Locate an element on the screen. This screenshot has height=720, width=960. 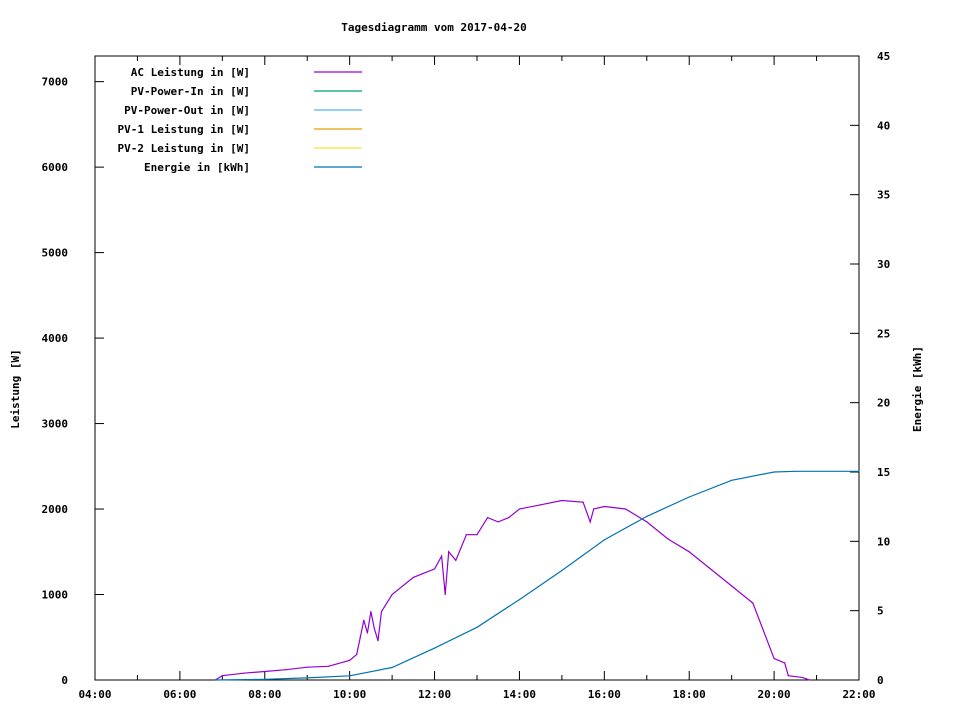
x-tick-label: 06:00 is located at coordinates (179, 694).